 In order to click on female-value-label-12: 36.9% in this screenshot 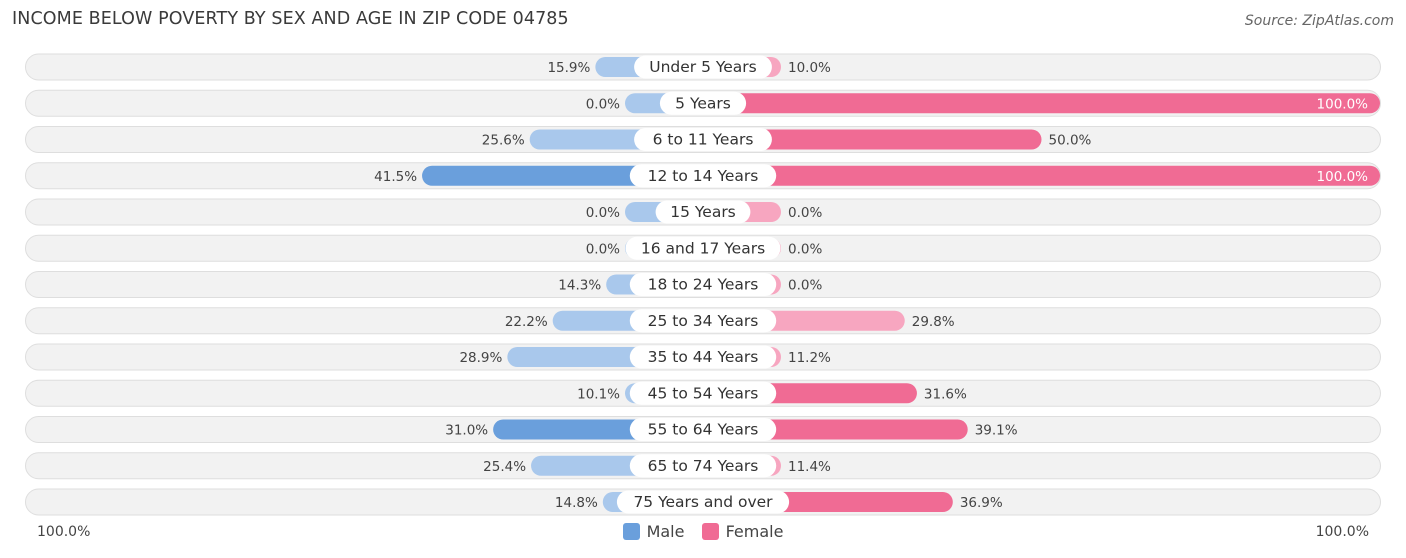, I will do `click(981, 503)`.